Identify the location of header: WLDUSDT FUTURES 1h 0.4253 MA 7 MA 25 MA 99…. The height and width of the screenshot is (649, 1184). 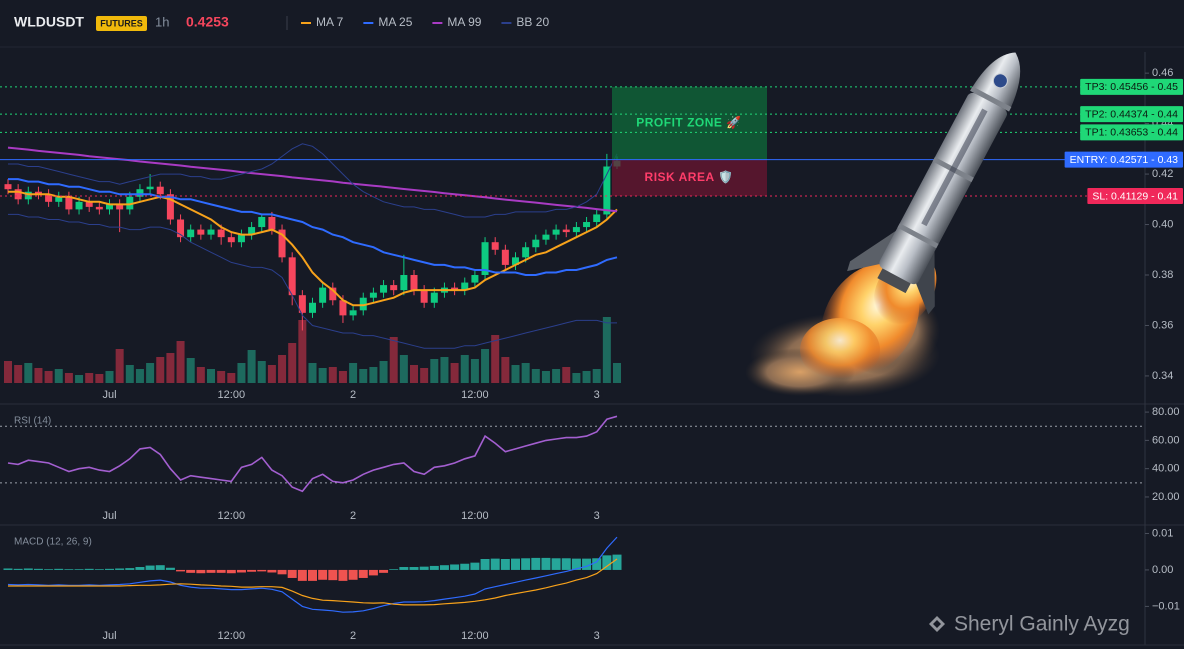
(281, 22).